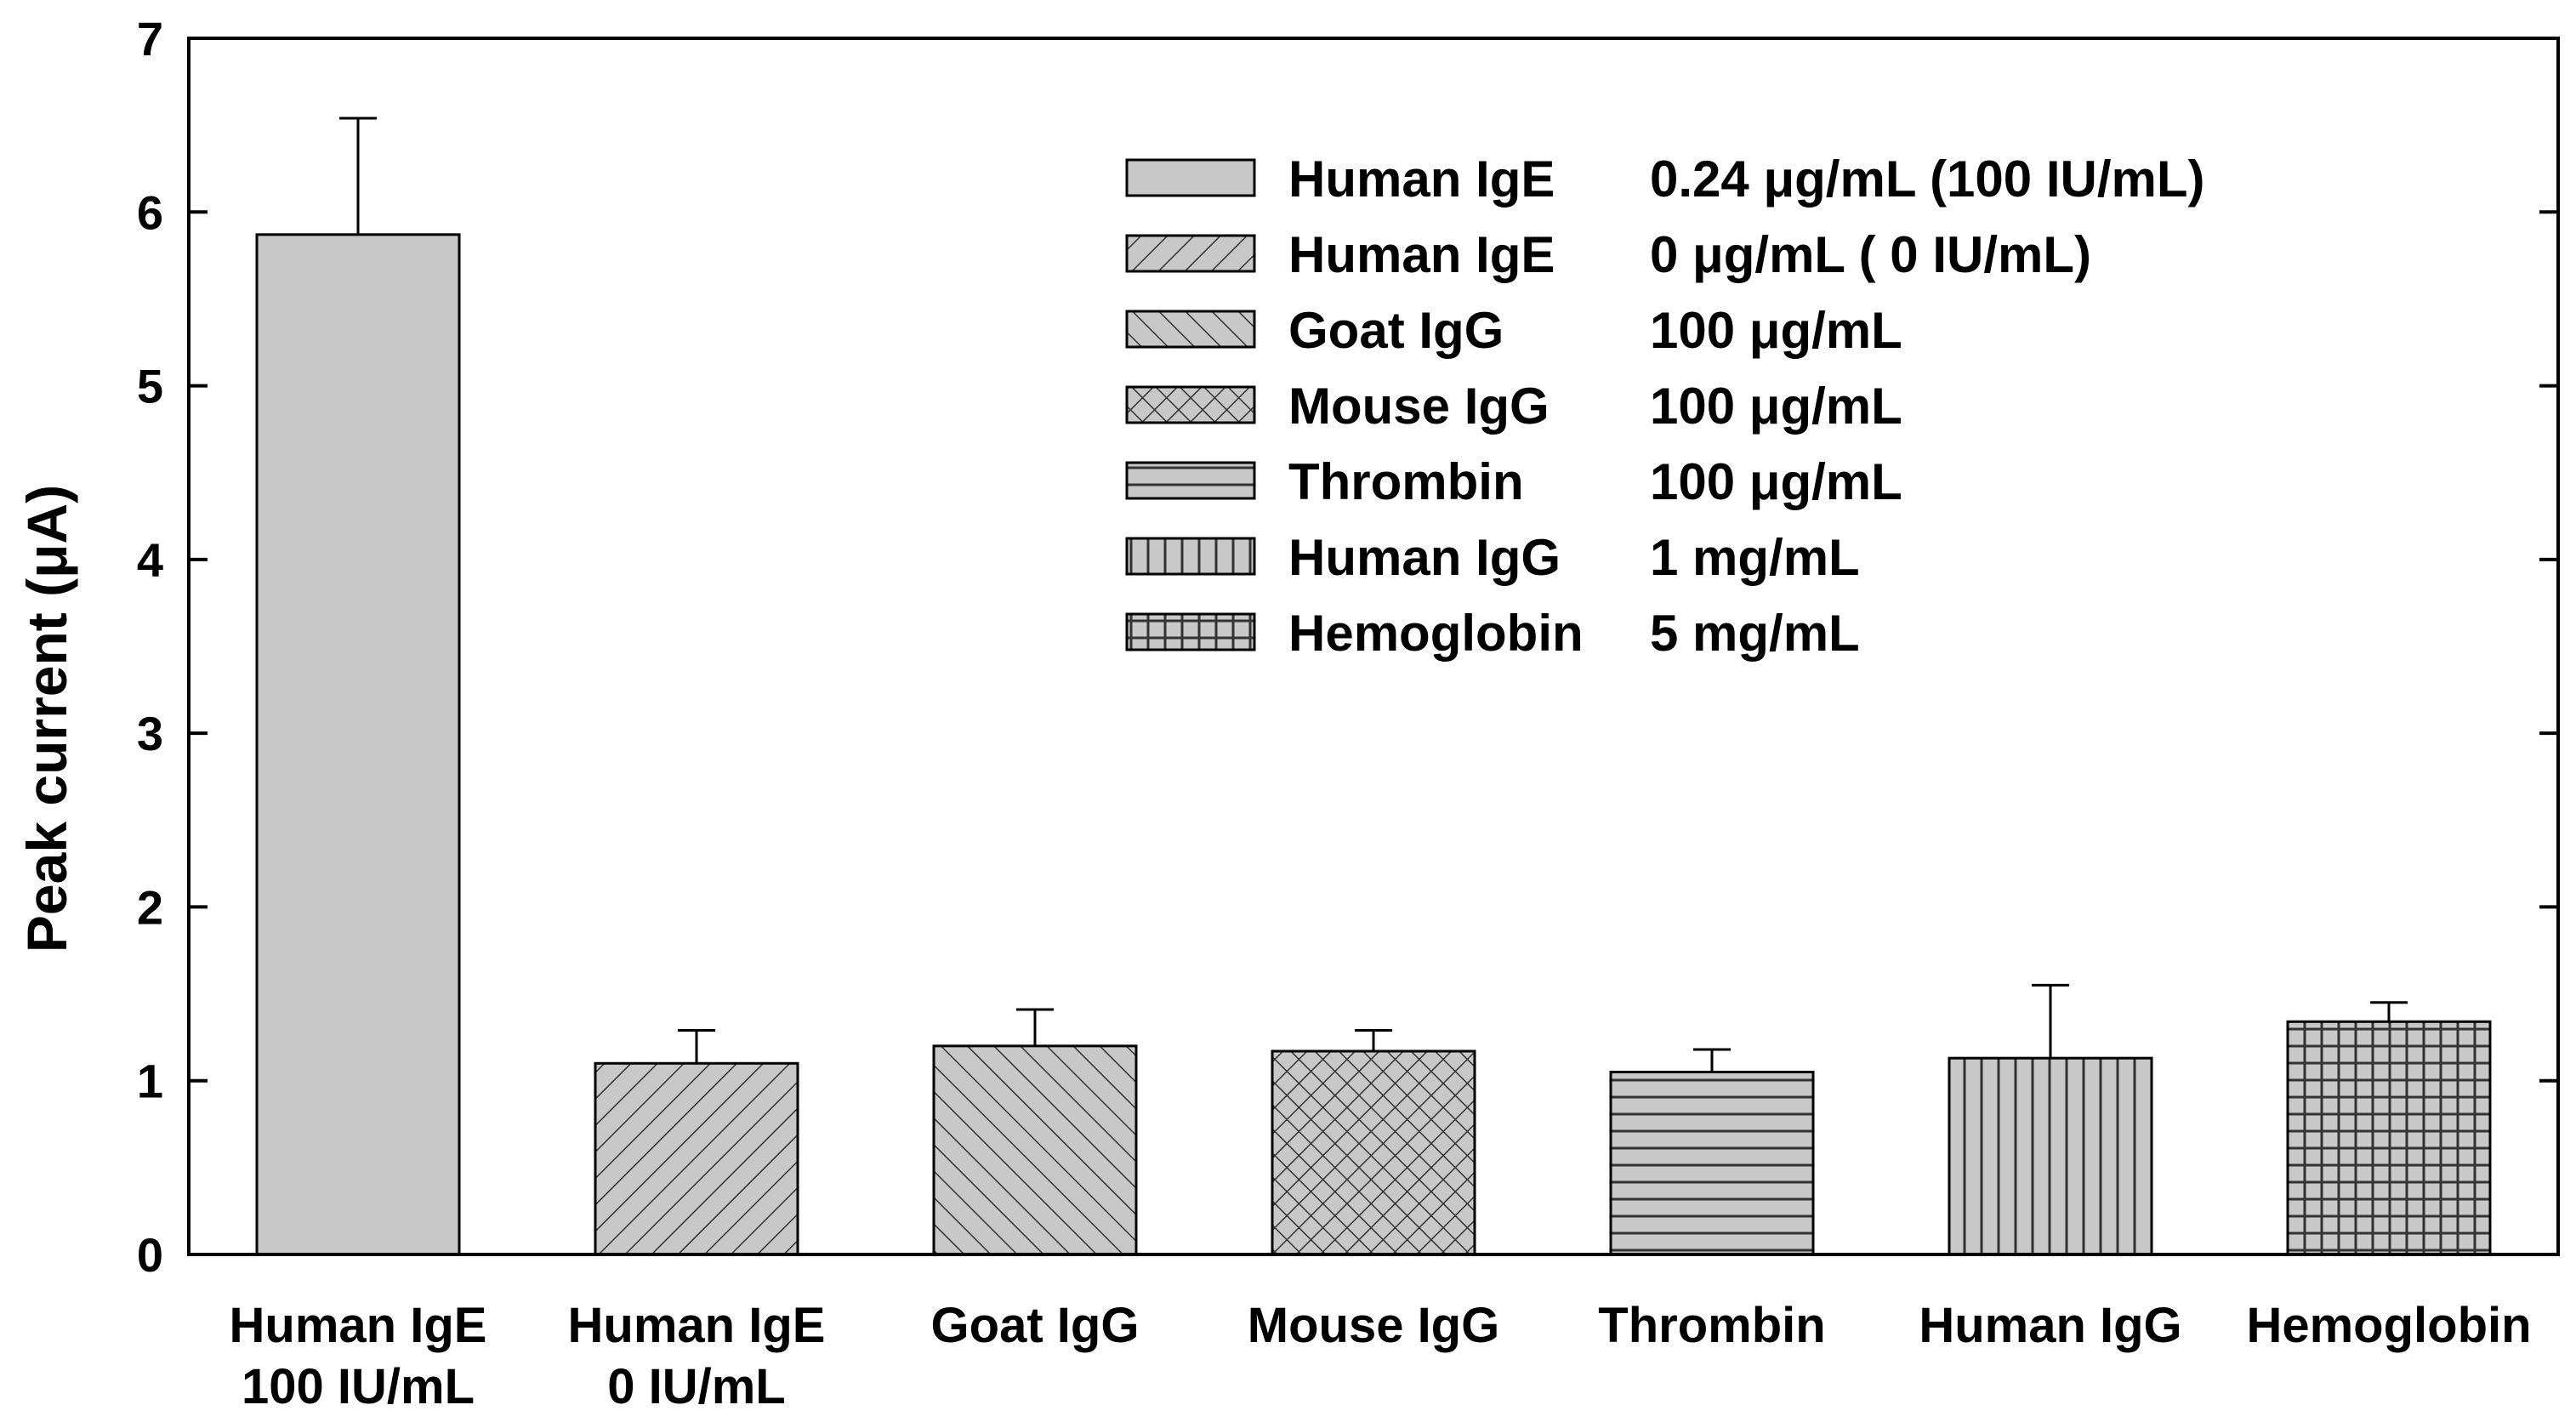 Image resolution: width=2576 pixels, height=1422 pixels. Describe the element at coordinates (150, 1255) in the screenshot. I see `y-tick-label: 0` at that location.